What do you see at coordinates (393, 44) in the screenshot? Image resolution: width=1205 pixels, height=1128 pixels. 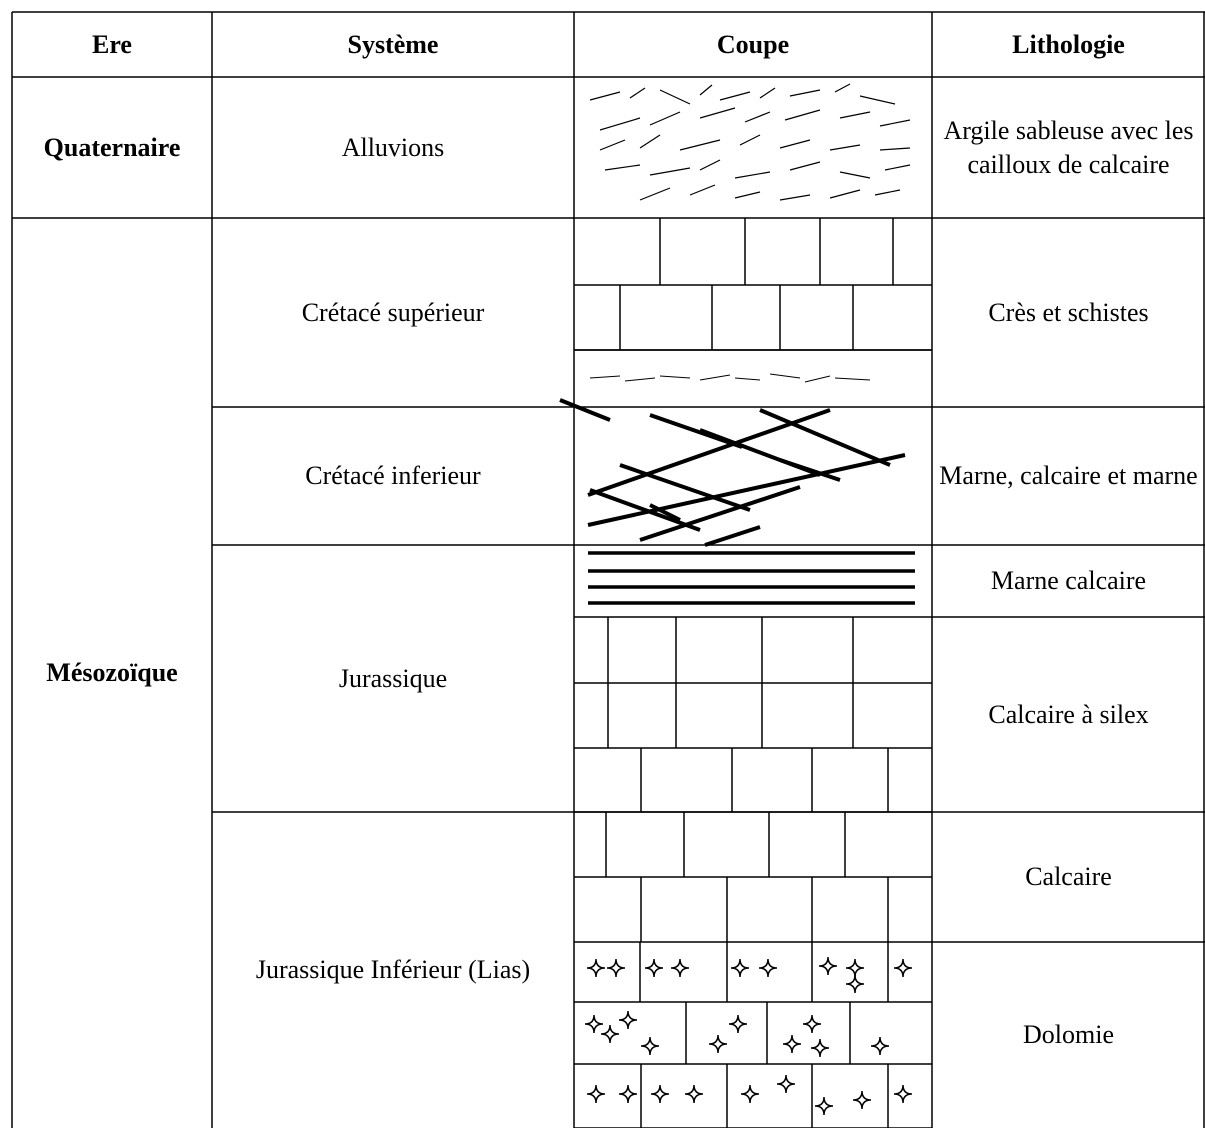 I see `header-cell: Système` at bounding box center [393, 44].